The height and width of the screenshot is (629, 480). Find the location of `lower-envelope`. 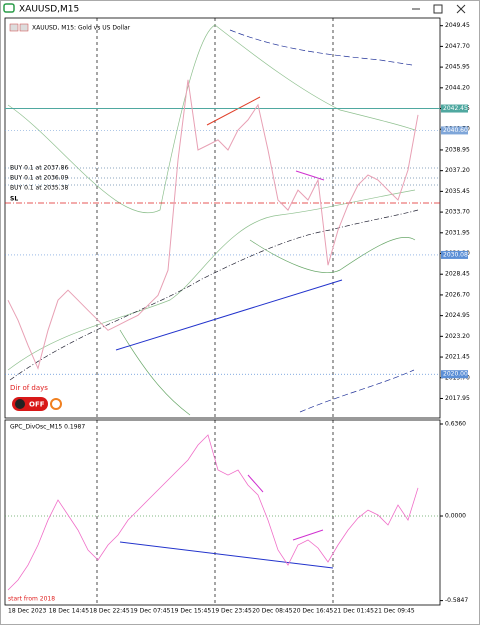

lower-envelope is located at coordinates (357, 391).